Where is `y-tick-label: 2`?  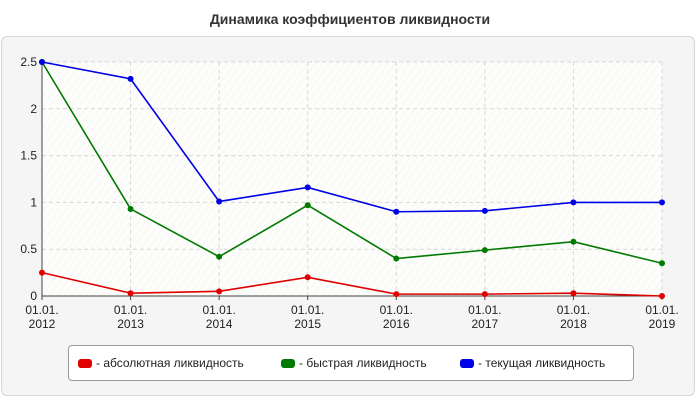 y-tick-label: 2 is located at coordinates (33, 109).